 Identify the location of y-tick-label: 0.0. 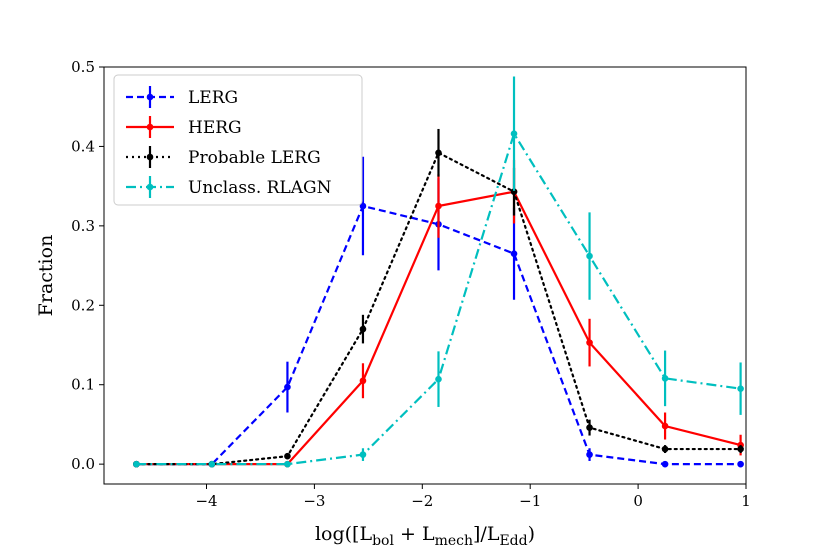
(83, 464).